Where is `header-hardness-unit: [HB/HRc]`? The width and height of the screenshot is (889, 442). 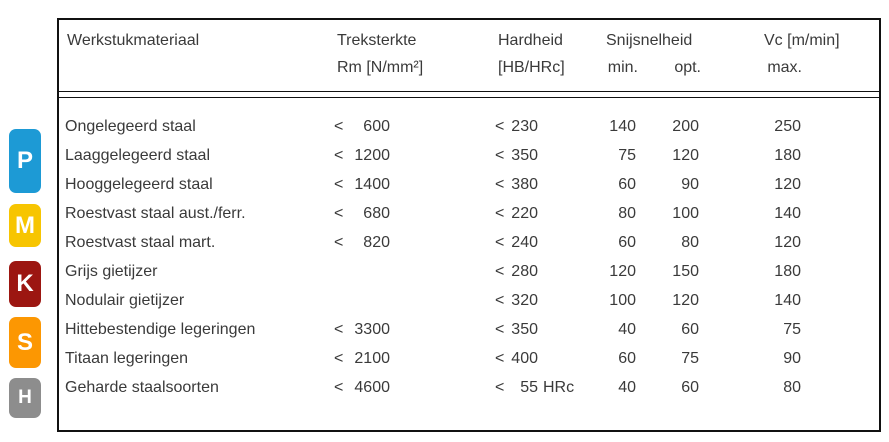
header-hardness-unit: [HB/HRc] is located at coordinates (531, 67).